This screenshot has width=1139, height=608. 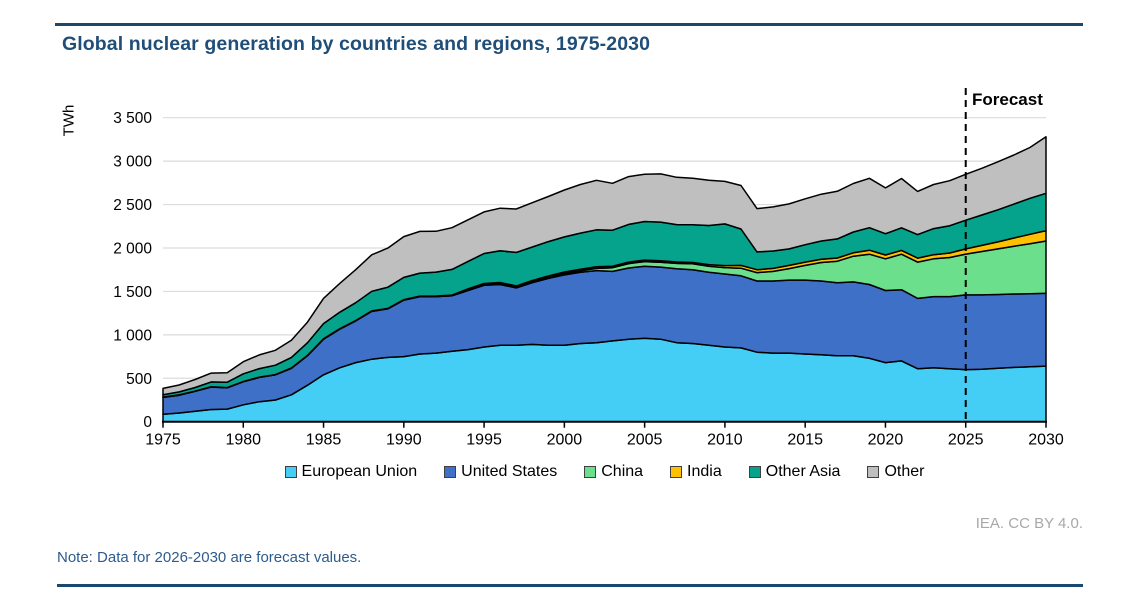 What do you see at coordinates (132, 162) in the screenshot?
I see `y-tick-label-3000: 3 000` at bounding box center [132, 162].